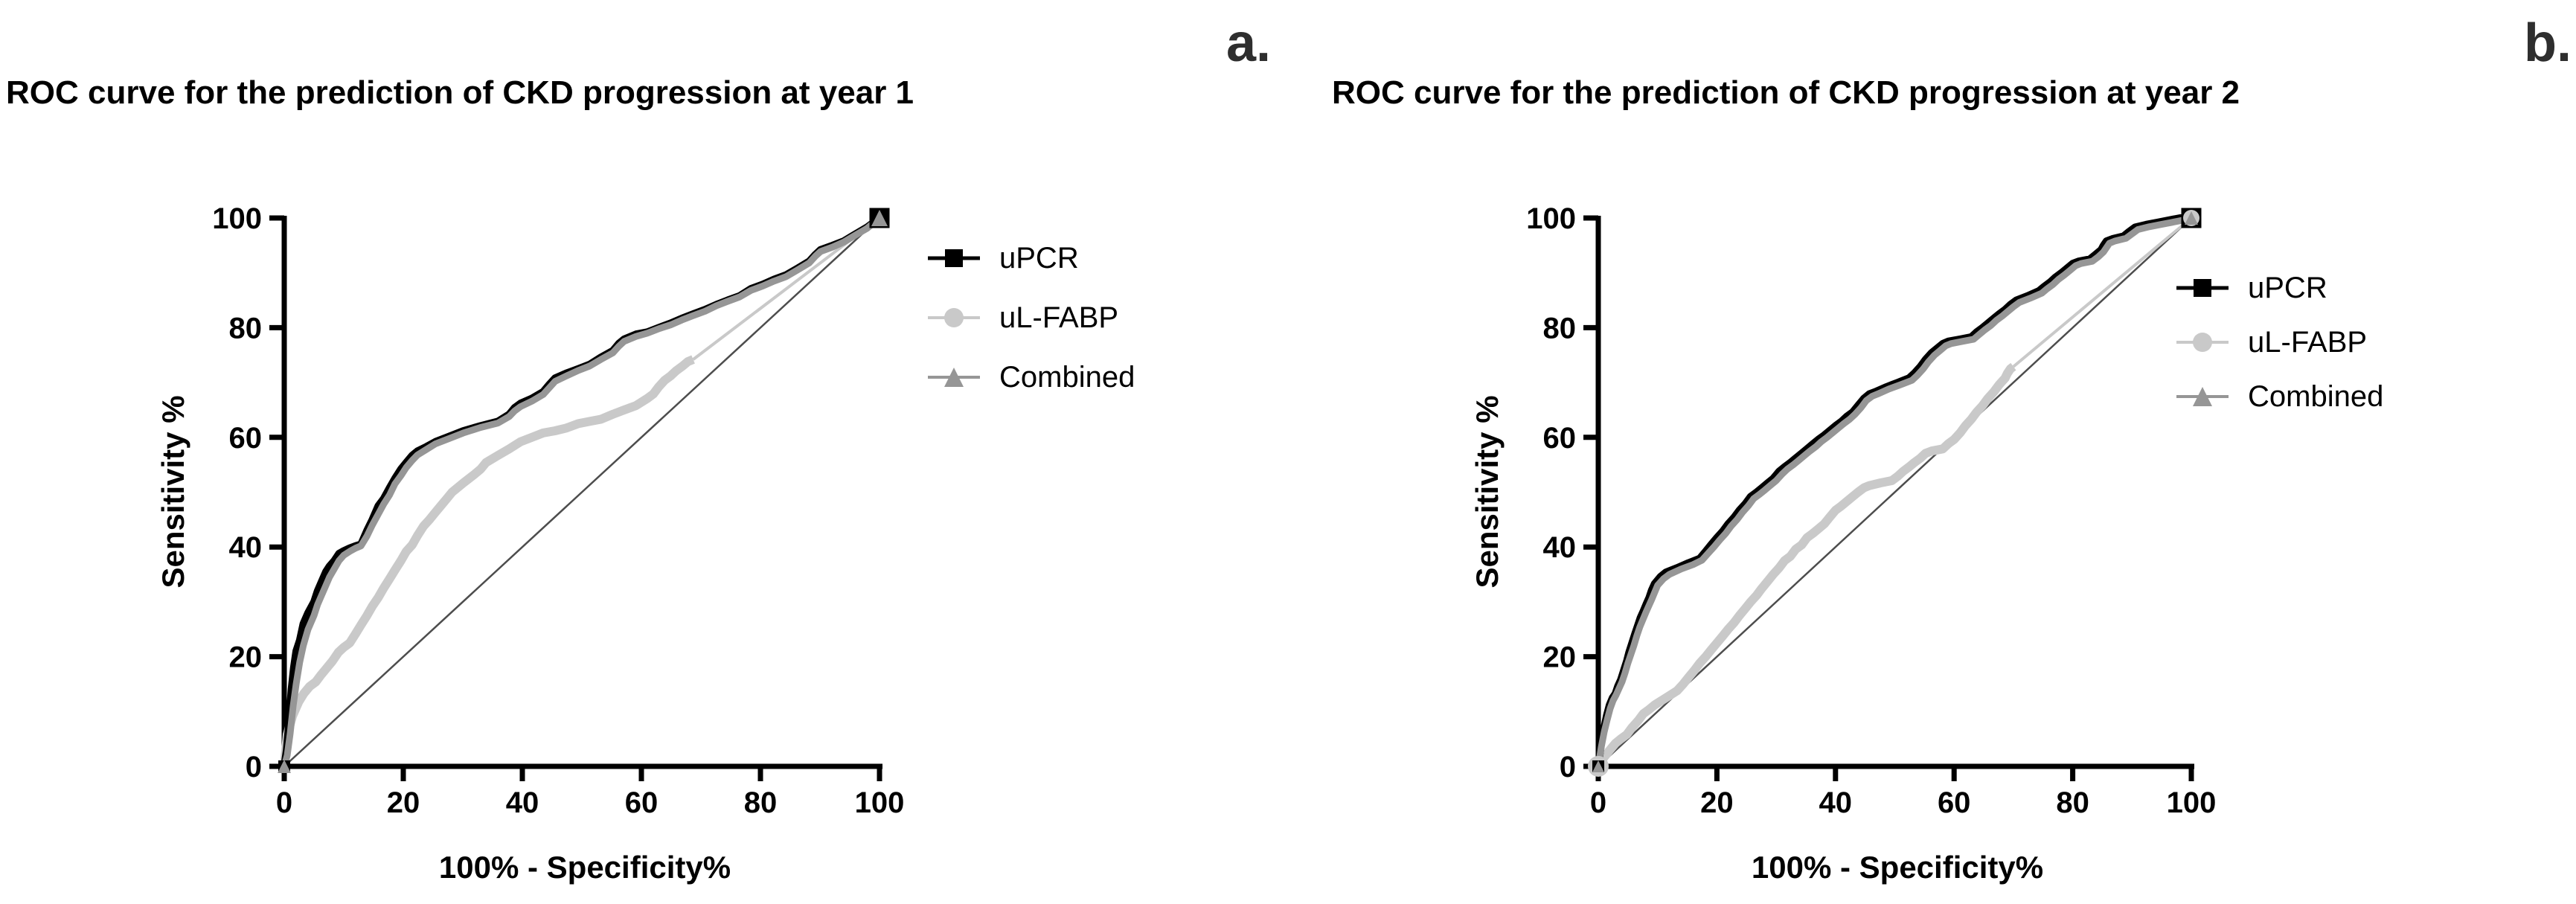 This screenshot has width=2576, height=904. What do you see at coordinates (1898, 867) in the screenshot?
I see `panel-b-xlabel: 100% - Specificity%` at bounding box center [1898, 867].